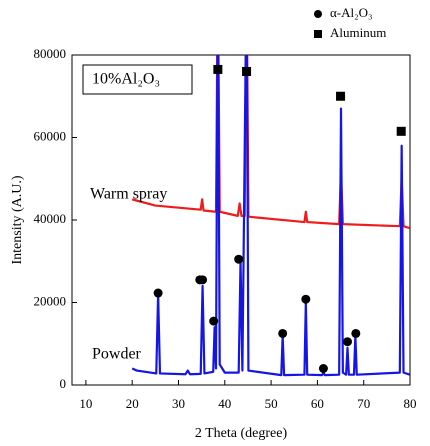 The width and height of the screenshot is (430, 446). I want to click on x-tick-label: 50, so click(271, 403).